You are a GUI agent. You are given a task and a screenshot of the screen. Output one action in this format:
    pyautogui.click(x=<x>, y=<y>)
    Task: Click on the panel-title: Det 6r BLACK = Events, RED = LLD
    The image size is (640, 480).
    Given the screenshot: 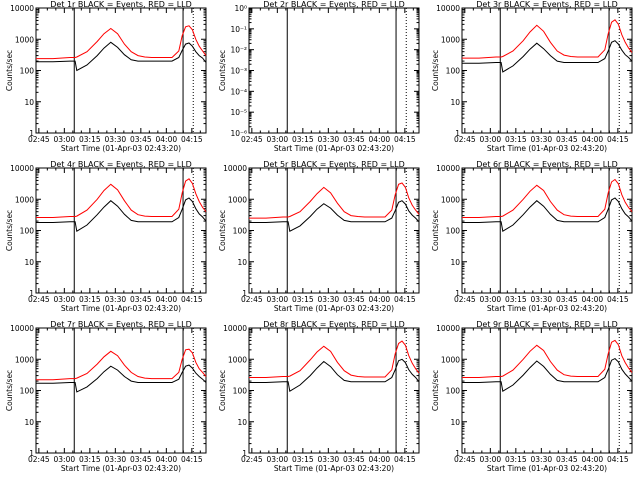 What is the action you would take?
    pyautogui.click(x=547, y=164)
    